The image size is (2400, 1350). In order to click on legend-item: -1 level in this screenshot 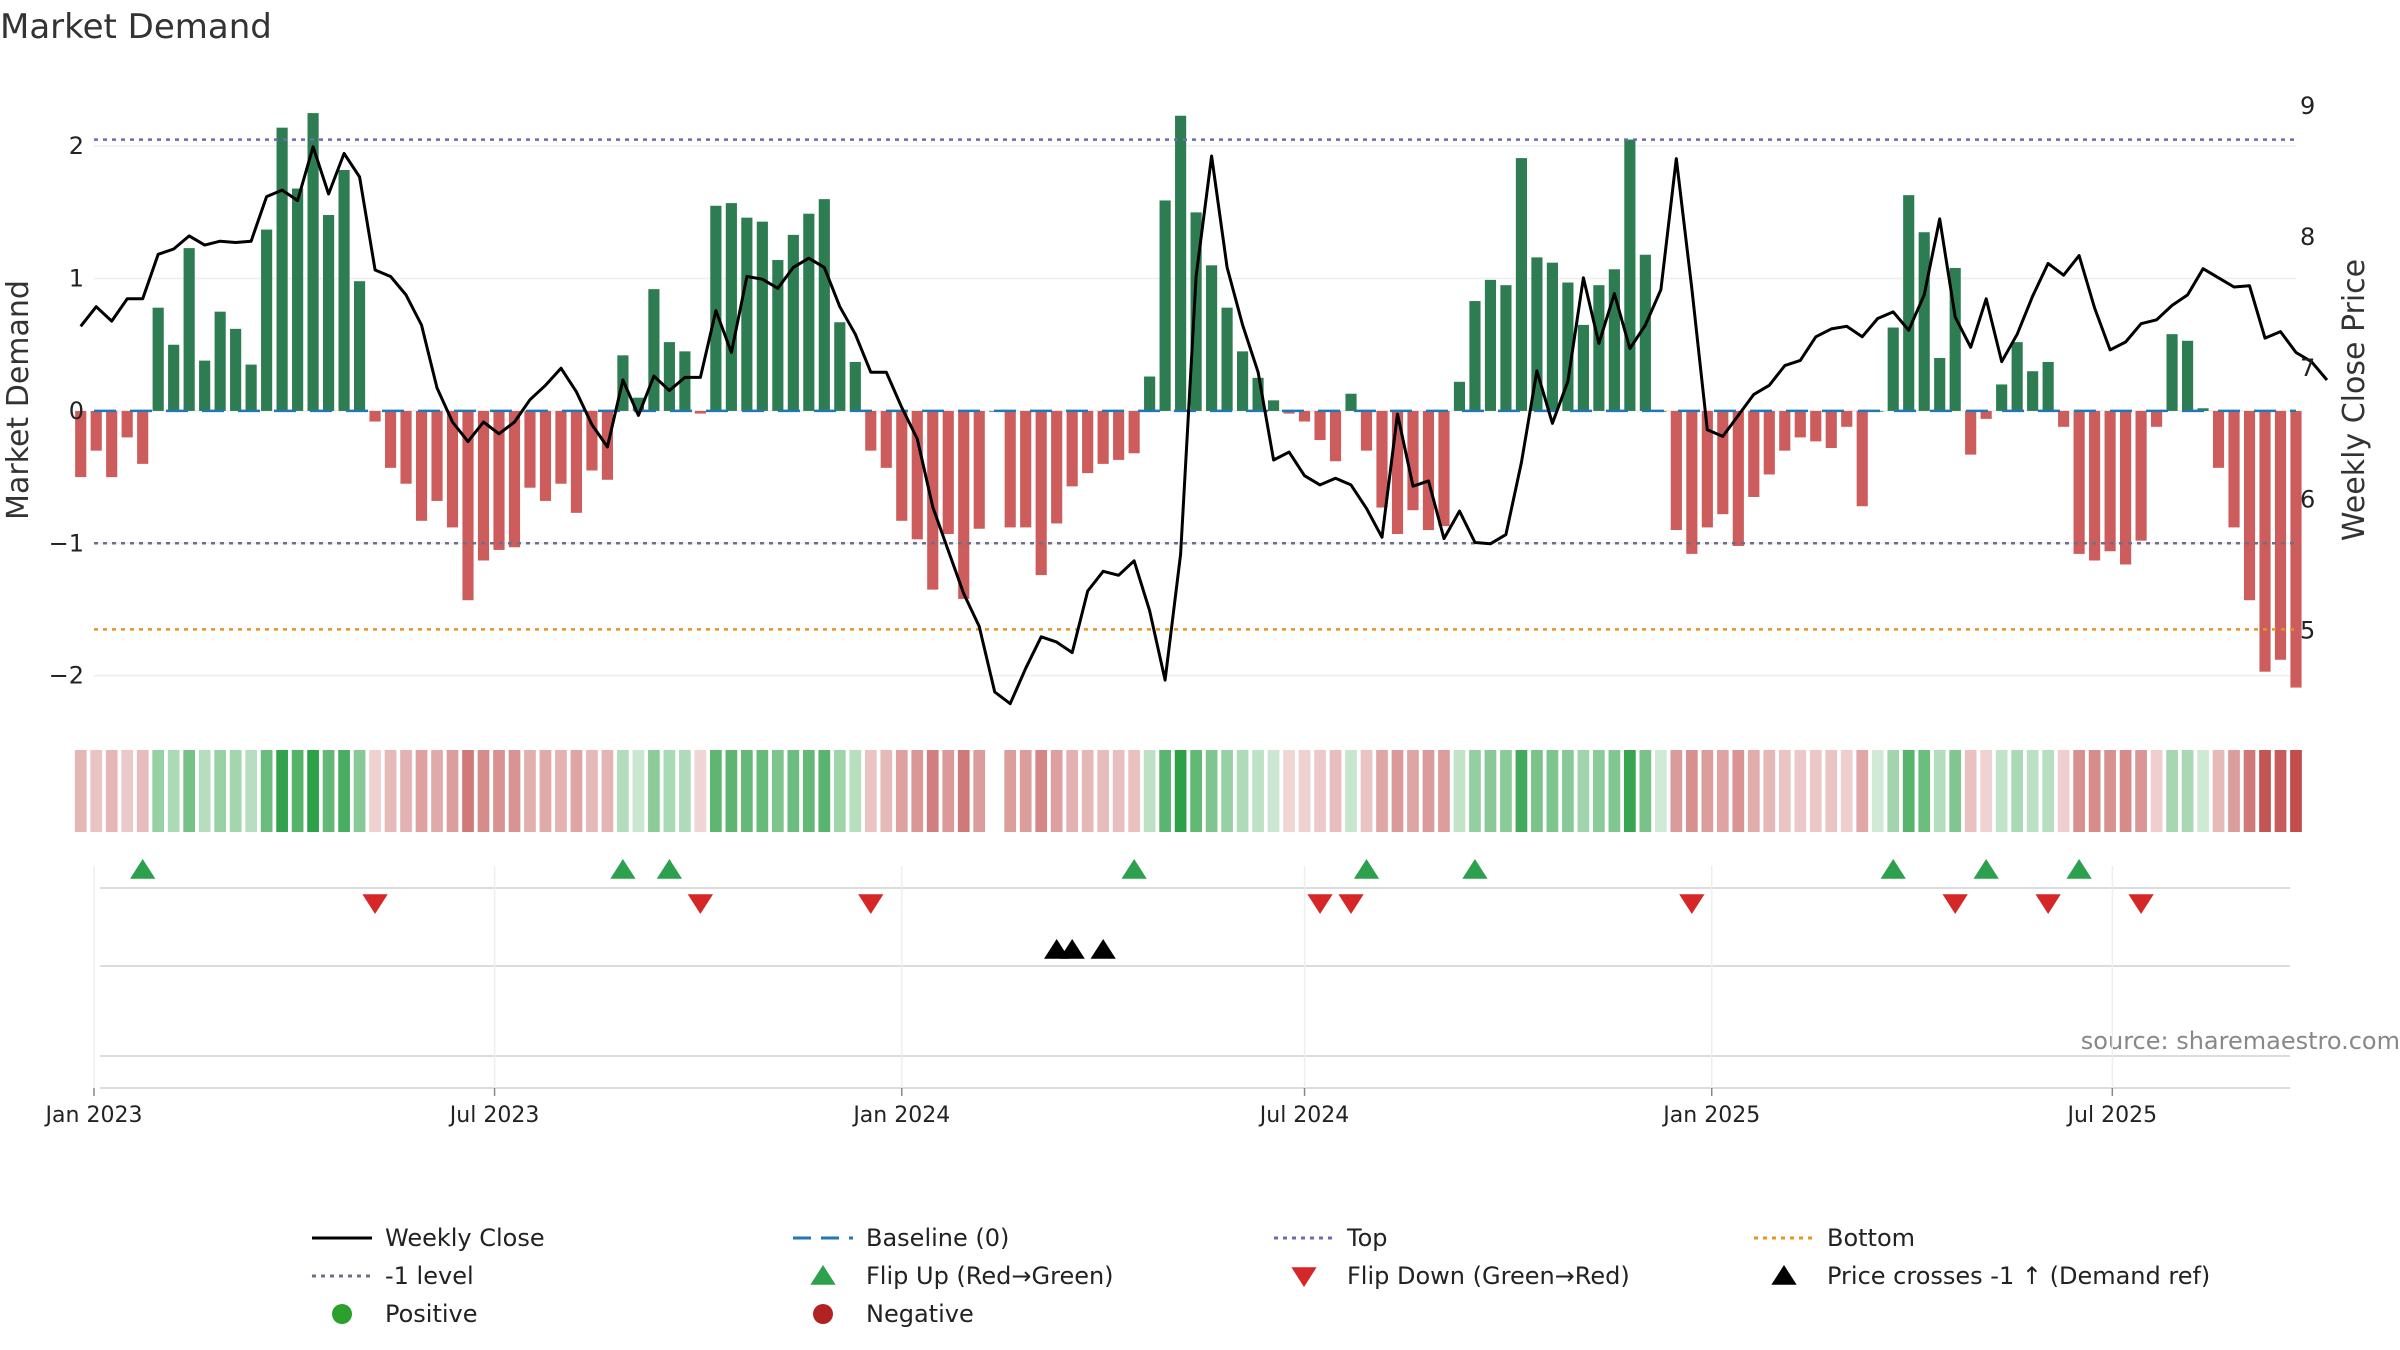, I will do `click(393, 1276)`.